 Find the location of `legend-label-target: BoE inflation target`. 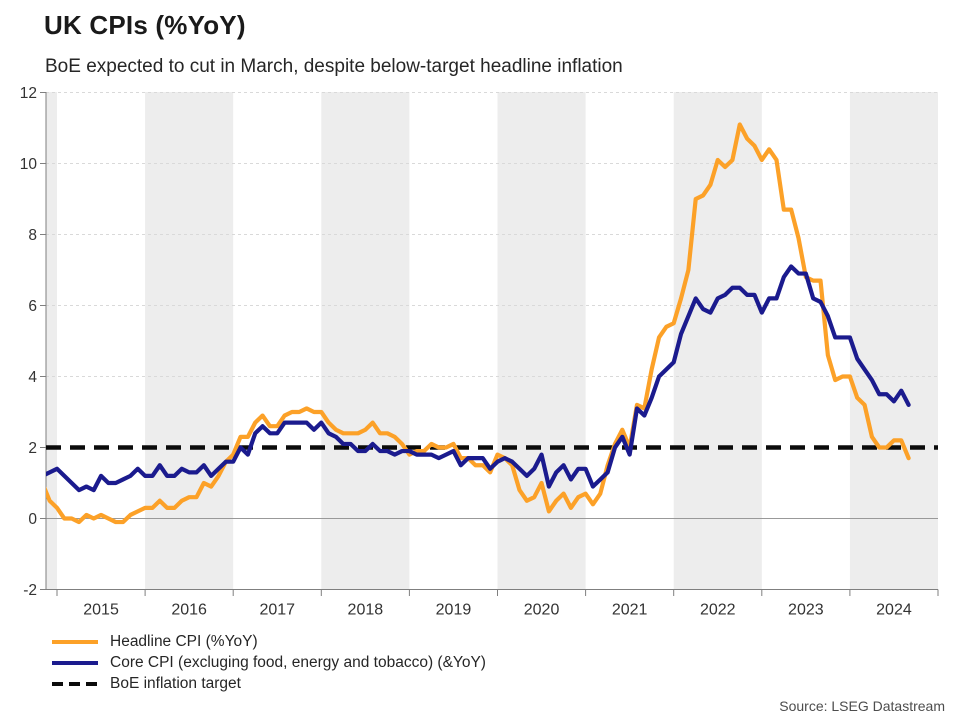

legend-label-target: BoE inflation target is located at coordinates (175, 683).